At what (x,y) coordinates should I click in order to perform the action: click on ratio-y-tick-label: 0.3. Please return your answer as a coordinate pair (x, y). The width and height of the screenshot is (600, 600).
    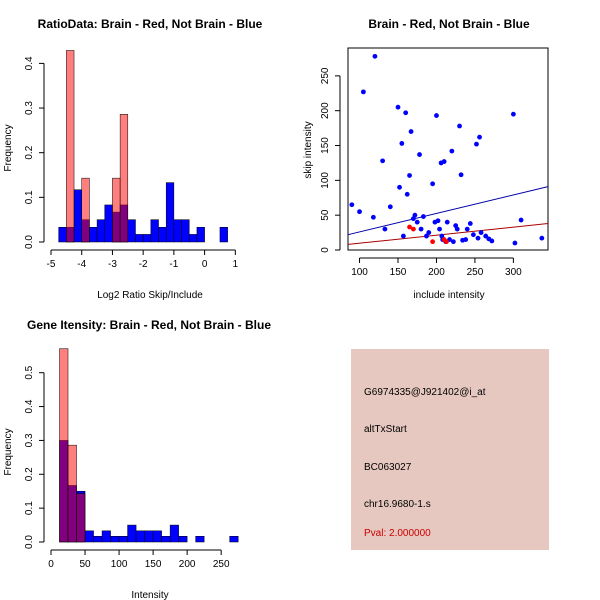
    Looking at the image, I should click on (29, 108).